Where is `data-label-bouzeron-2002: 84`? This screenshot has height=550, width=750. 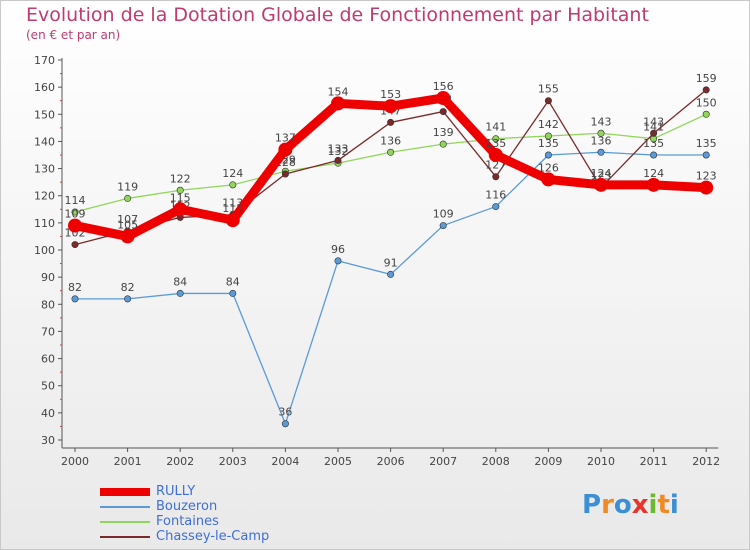
data-label-bouzeron-2002: 84 is located at coordinates (180, 281).